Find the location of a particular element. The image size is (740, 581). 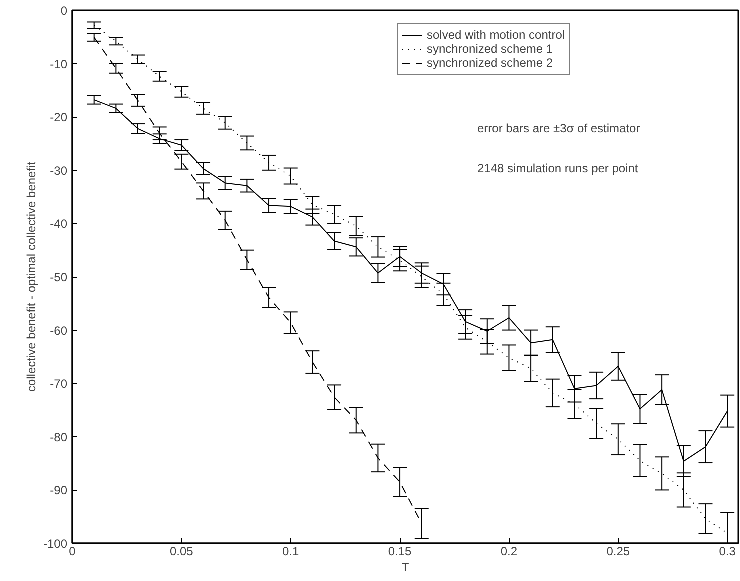

x-tick-label: 0.15 is located at coordinates (400, 551).